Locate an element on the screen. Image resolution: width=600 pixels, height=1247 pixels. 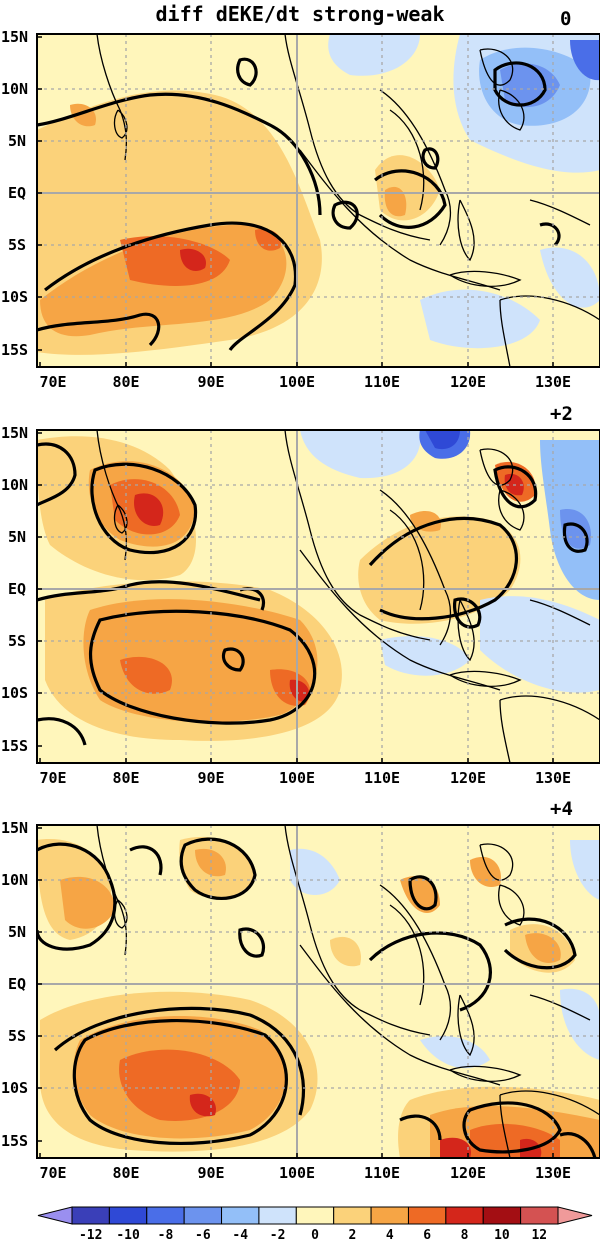
panel-1-lon-labels: 70E 80E 90E 100E 110E 120E 130E is located at coordinates (305, 382).